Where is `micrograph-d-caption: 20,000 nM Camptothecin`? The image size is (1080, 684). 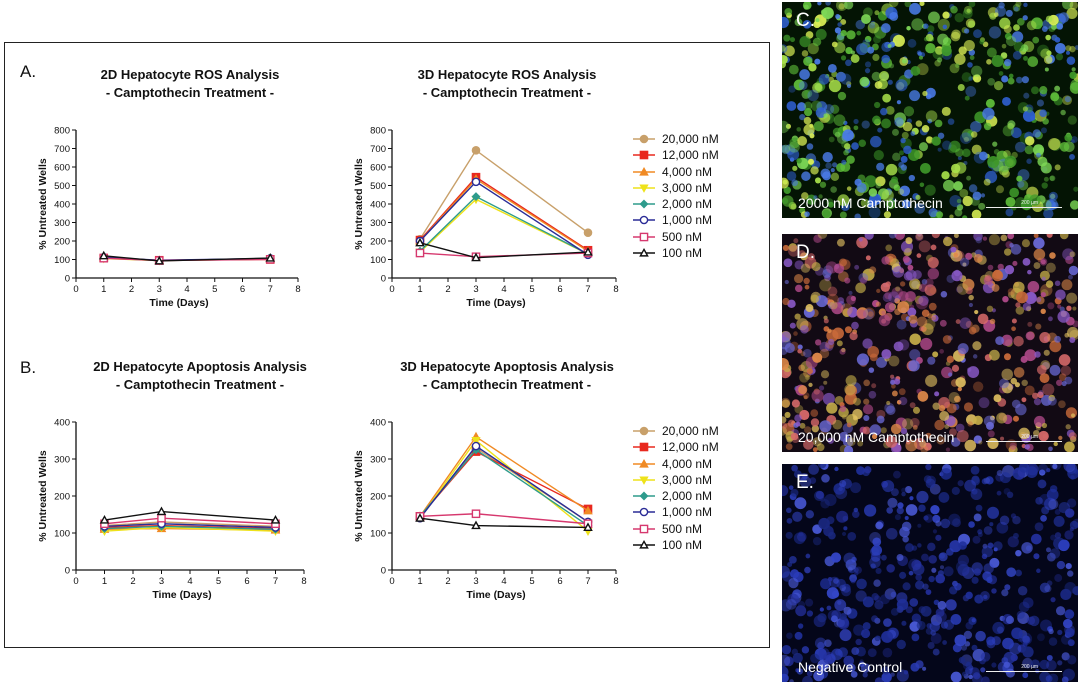 micrograph-d-caption: 20,000 nM Camptothecin is located at coordinates (876, 437).